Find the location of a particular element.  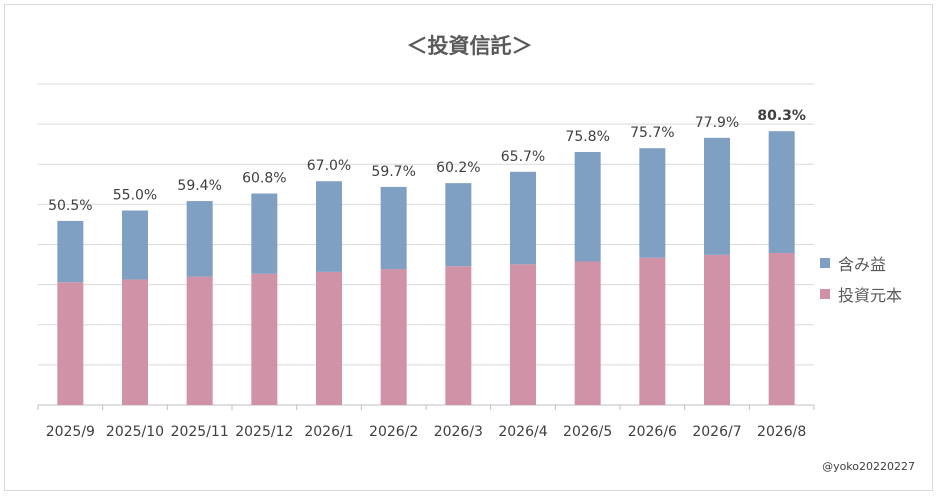

x-tick-label: 2025/9 is located at coordinates (70, 432).